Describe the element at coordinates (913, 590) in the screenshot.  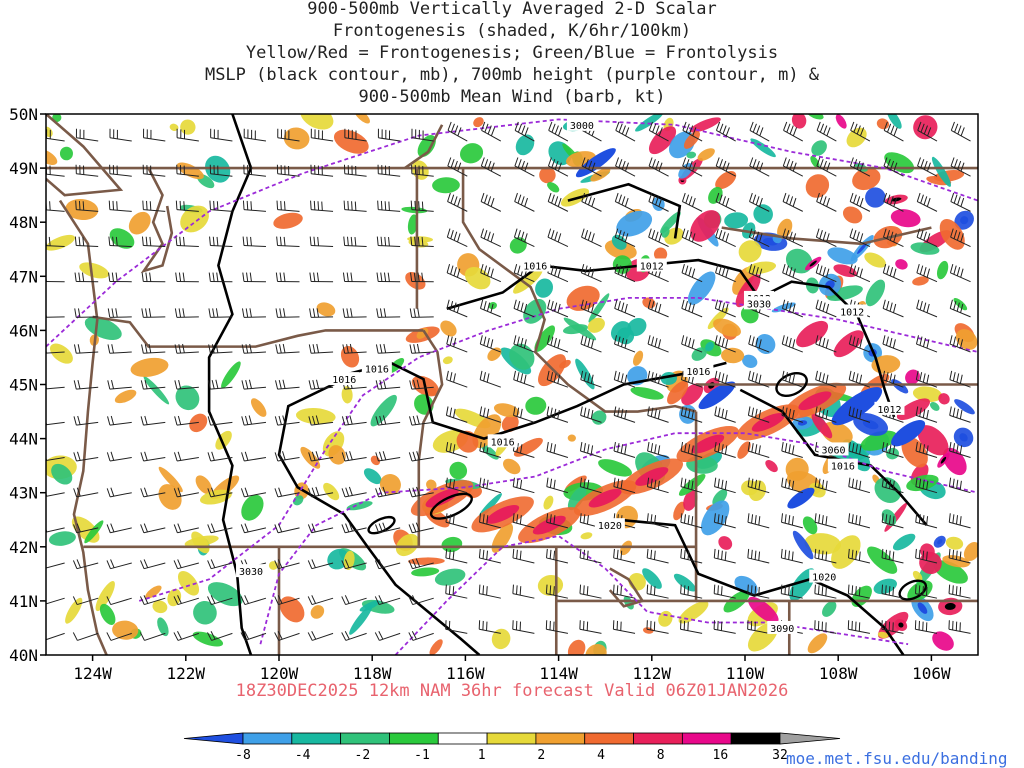
I see `mslp-closed-contour` at that location.